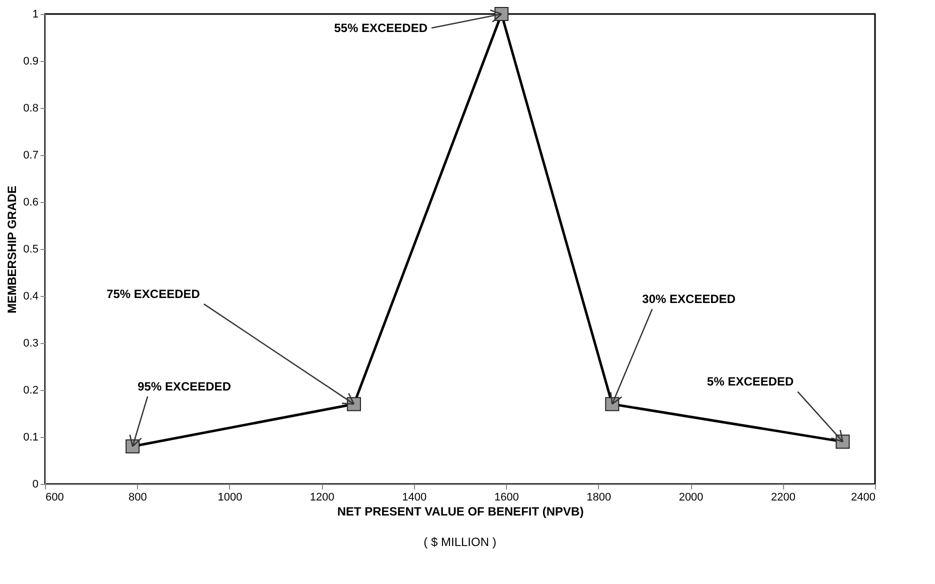 This screenshot has width=935, height=584. Describe the element at coordinates (30, 108) in the screenshot. I see `y-tick-label: 0.8` at that location.